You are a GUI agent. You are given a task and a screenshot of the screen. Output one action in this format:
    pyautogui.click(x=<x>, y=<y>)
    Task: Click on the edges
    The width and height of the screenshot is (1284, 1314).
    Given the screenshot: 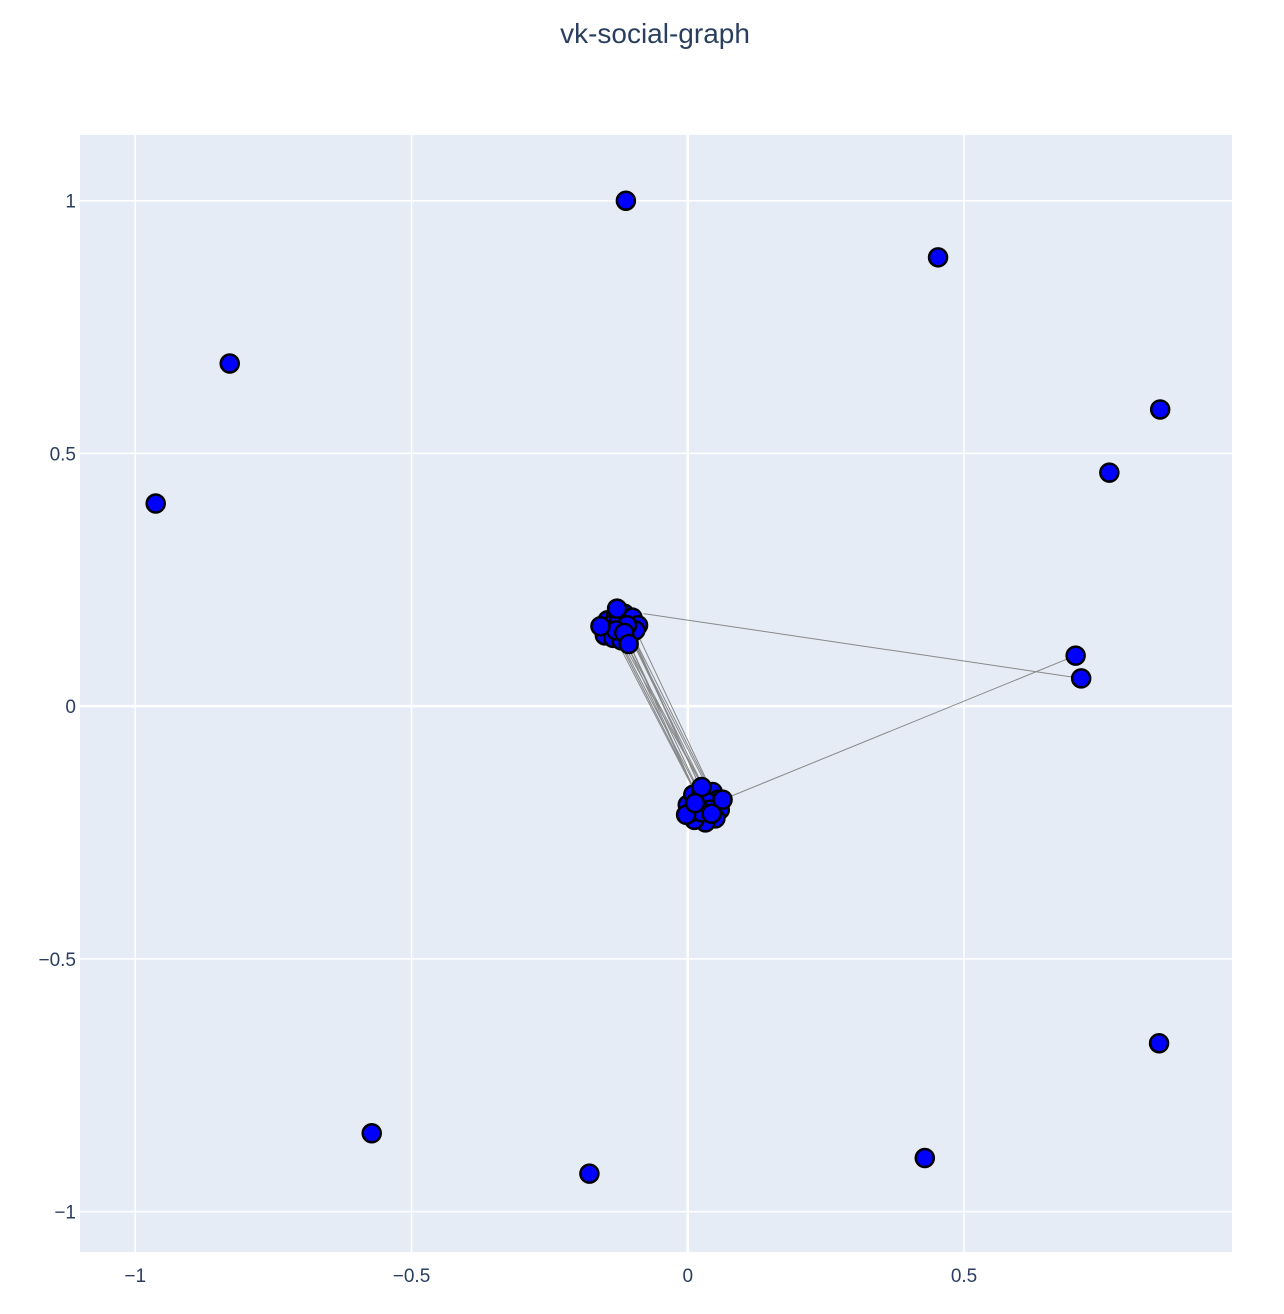 What is the action you would take?
    pyautogui.click(x=848, y=708)
    